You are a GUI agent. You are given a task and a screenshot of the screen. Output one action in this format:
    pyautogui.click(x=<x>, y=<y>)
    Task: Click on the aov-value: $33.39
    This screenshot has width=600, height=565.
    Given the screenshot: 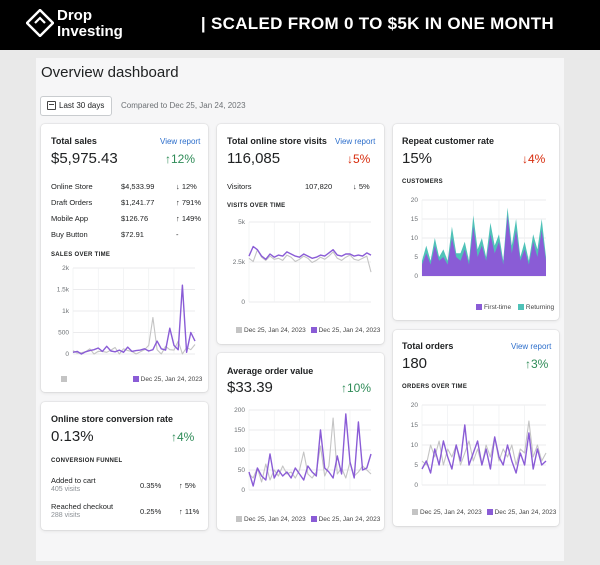 What is the action you would take?
    pyautogui.click(x=250, y=387)
    